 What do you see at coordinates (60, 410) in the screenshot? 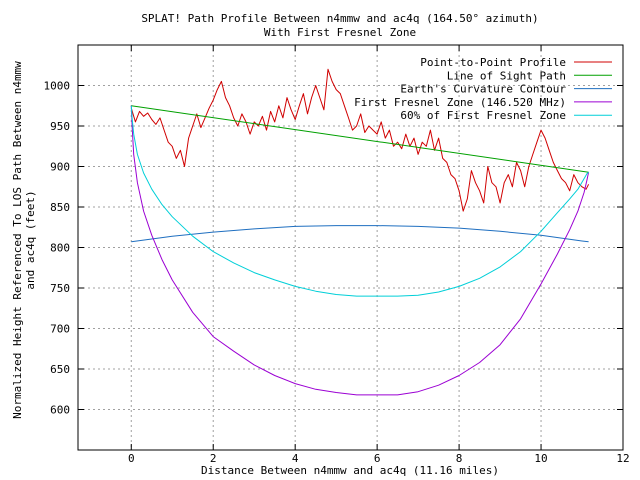
I see `y-tick-label: 600` at bounding box center [60, 410].